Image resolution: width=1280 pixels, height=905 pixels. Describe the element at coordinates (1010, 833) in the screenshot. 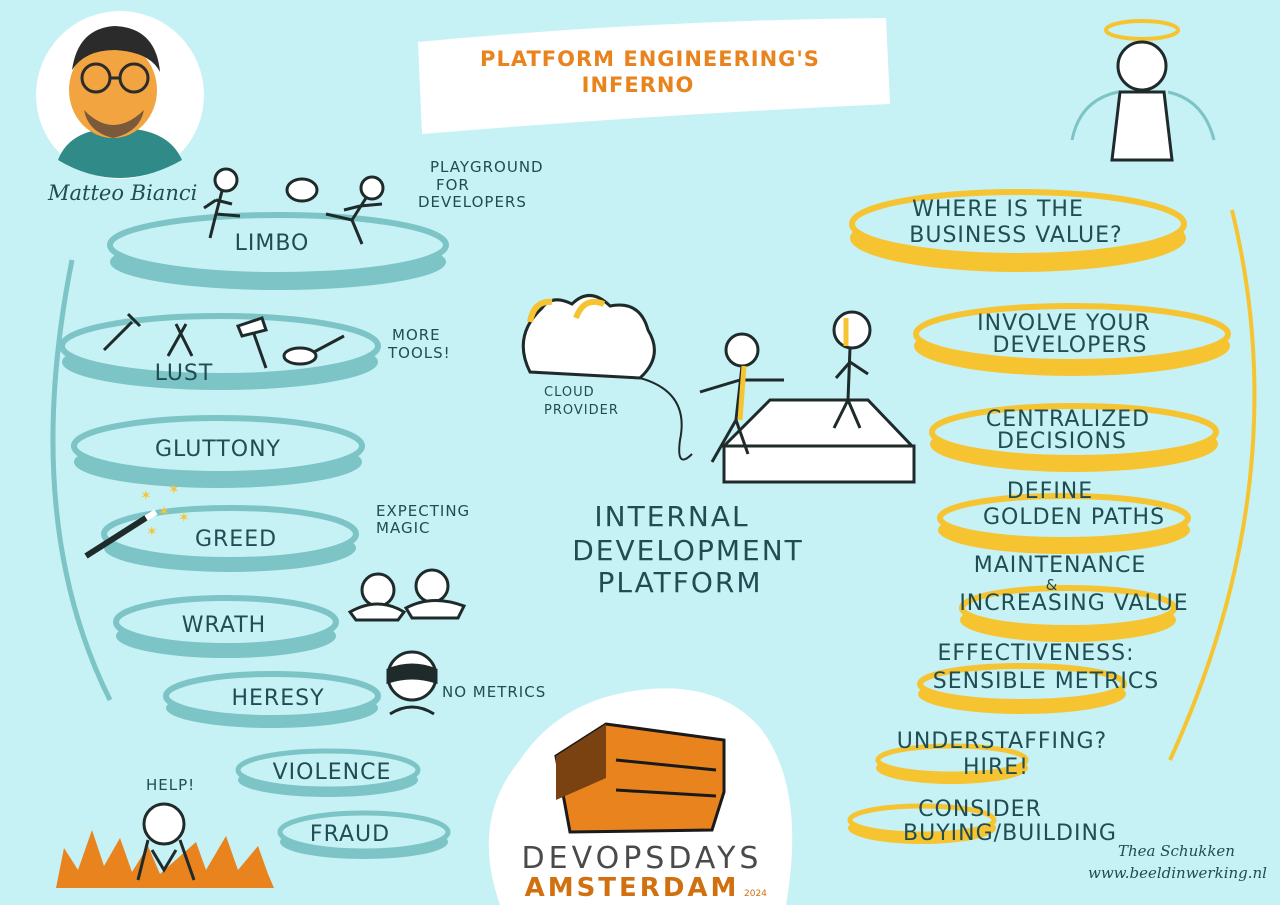

I see `heaven-step-line-2: BUYING/BUILDING` at that location.